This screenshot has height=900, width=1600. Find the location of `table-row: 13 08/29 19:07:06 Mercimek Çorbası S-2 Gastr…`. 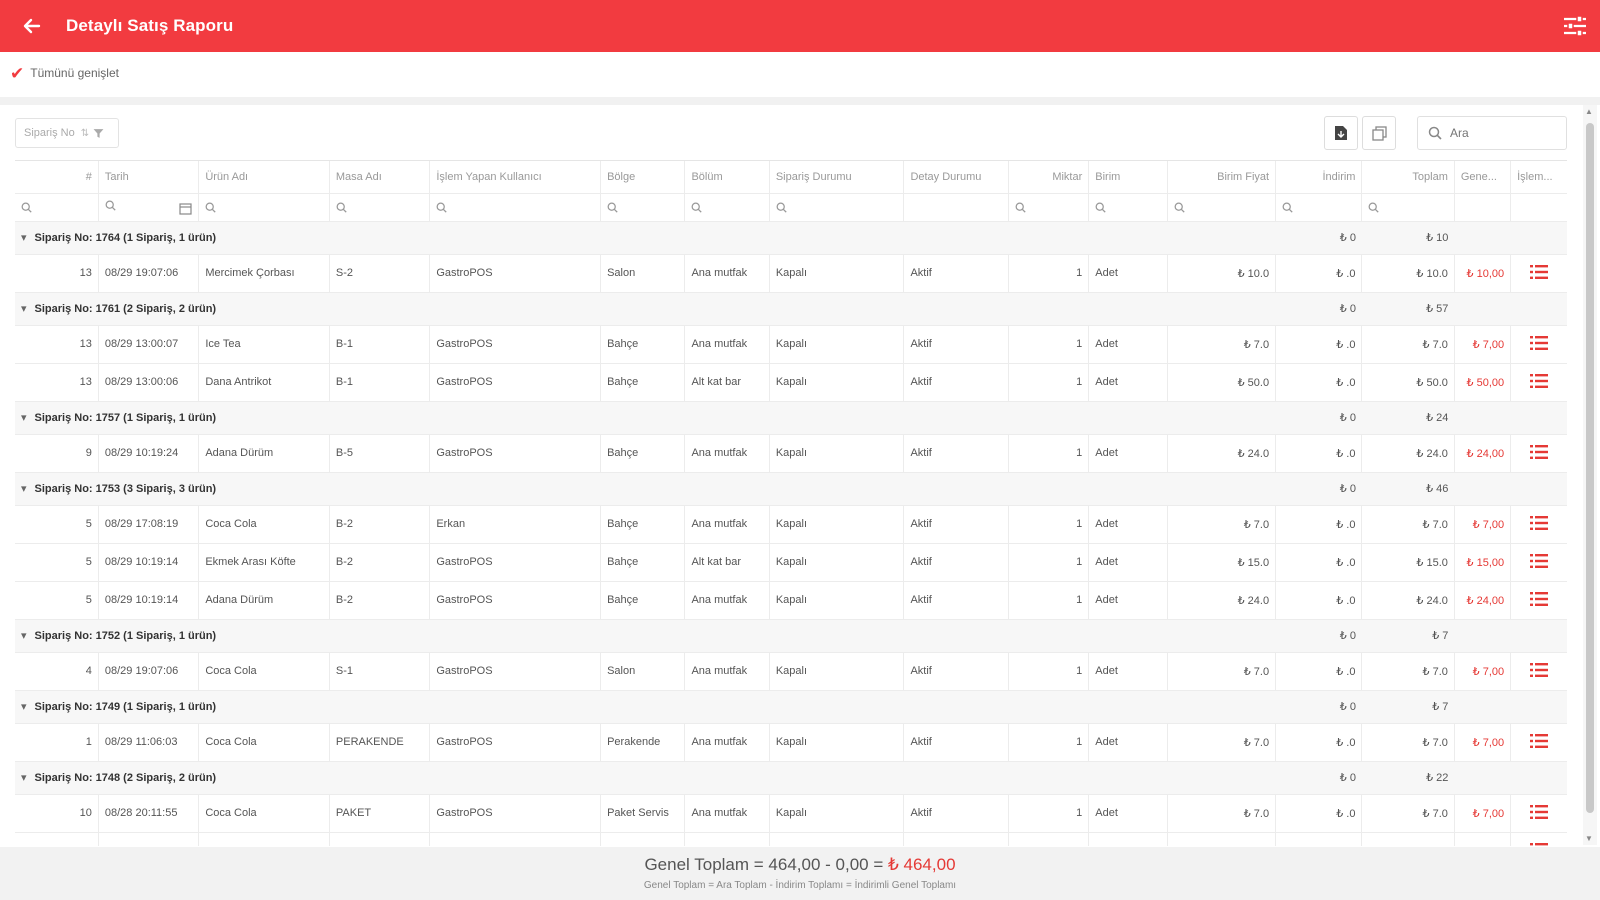

table-row: 13 08/29 19:07:06 Mercimek Çorbası S-2 Gastr… is located at coordinates (791, 273).